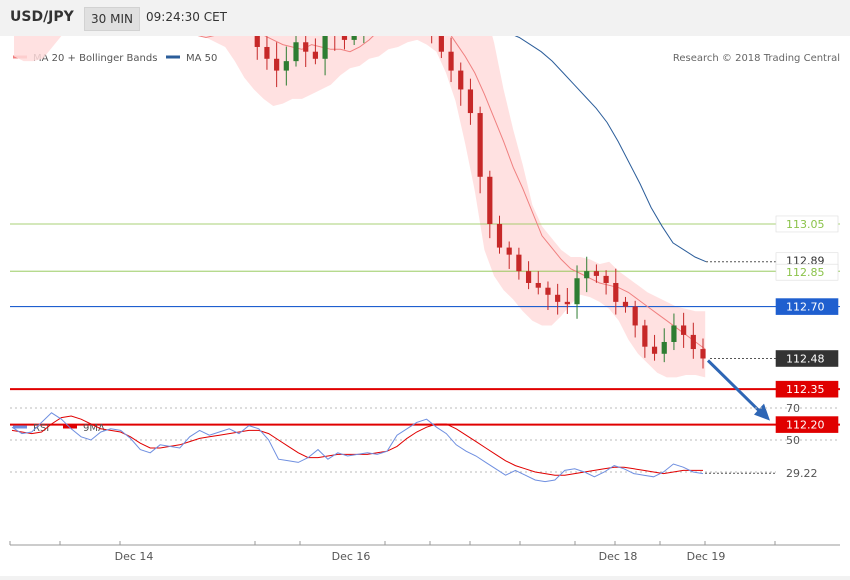 Image resolution: width=850 pixels, height=580 pixels. What do you see at coordinates (94, 428) in the screenshot?
I see `rsi-ma-legend-label: 9MA` at bounding box center [94, 428].